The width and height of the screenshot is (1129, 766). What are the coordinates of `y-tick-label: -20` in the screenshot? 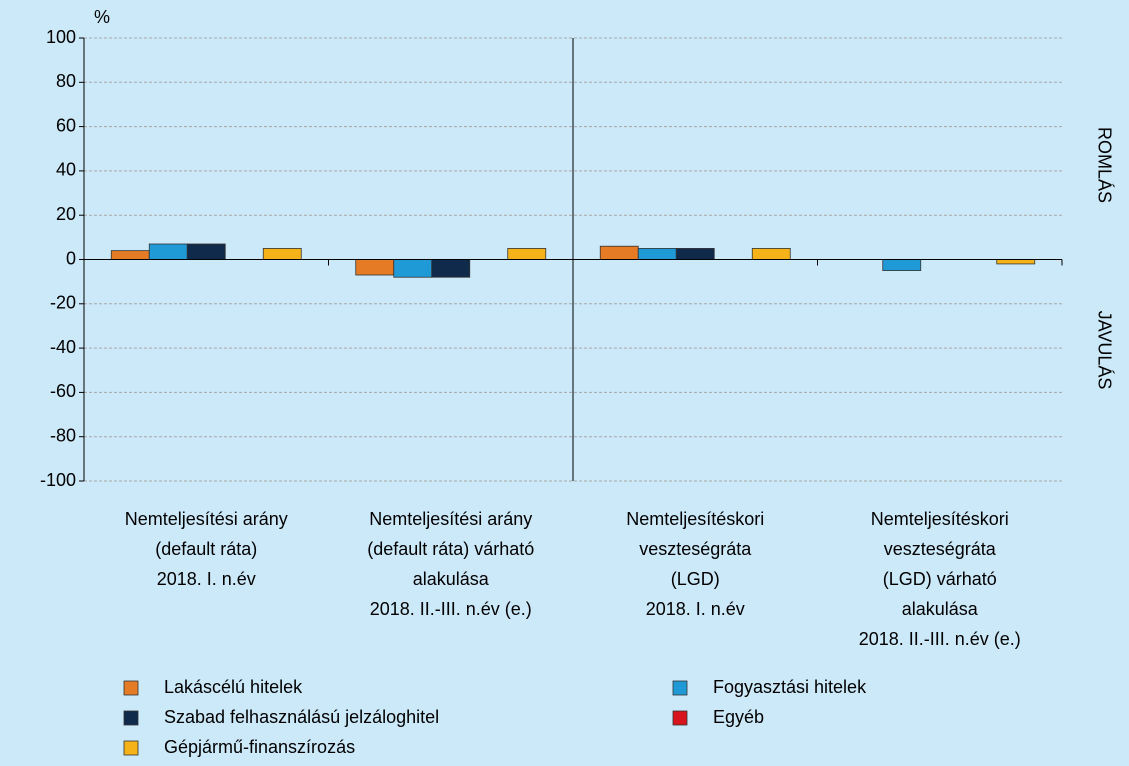 It's located at (63, 303).